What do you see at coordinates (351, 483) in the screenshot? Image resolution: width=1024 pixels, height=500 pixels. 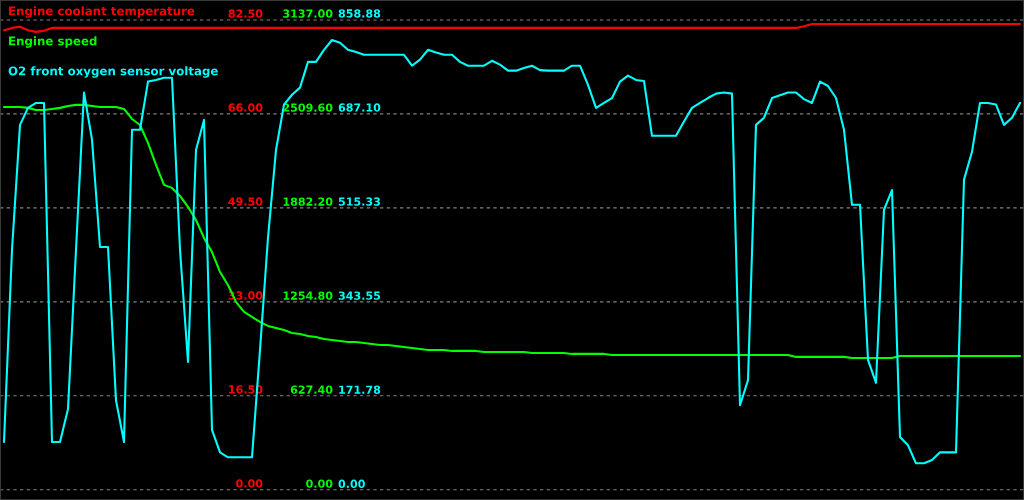 I see `y3-tick-label: 0.00` at bounding box center [351, 483].